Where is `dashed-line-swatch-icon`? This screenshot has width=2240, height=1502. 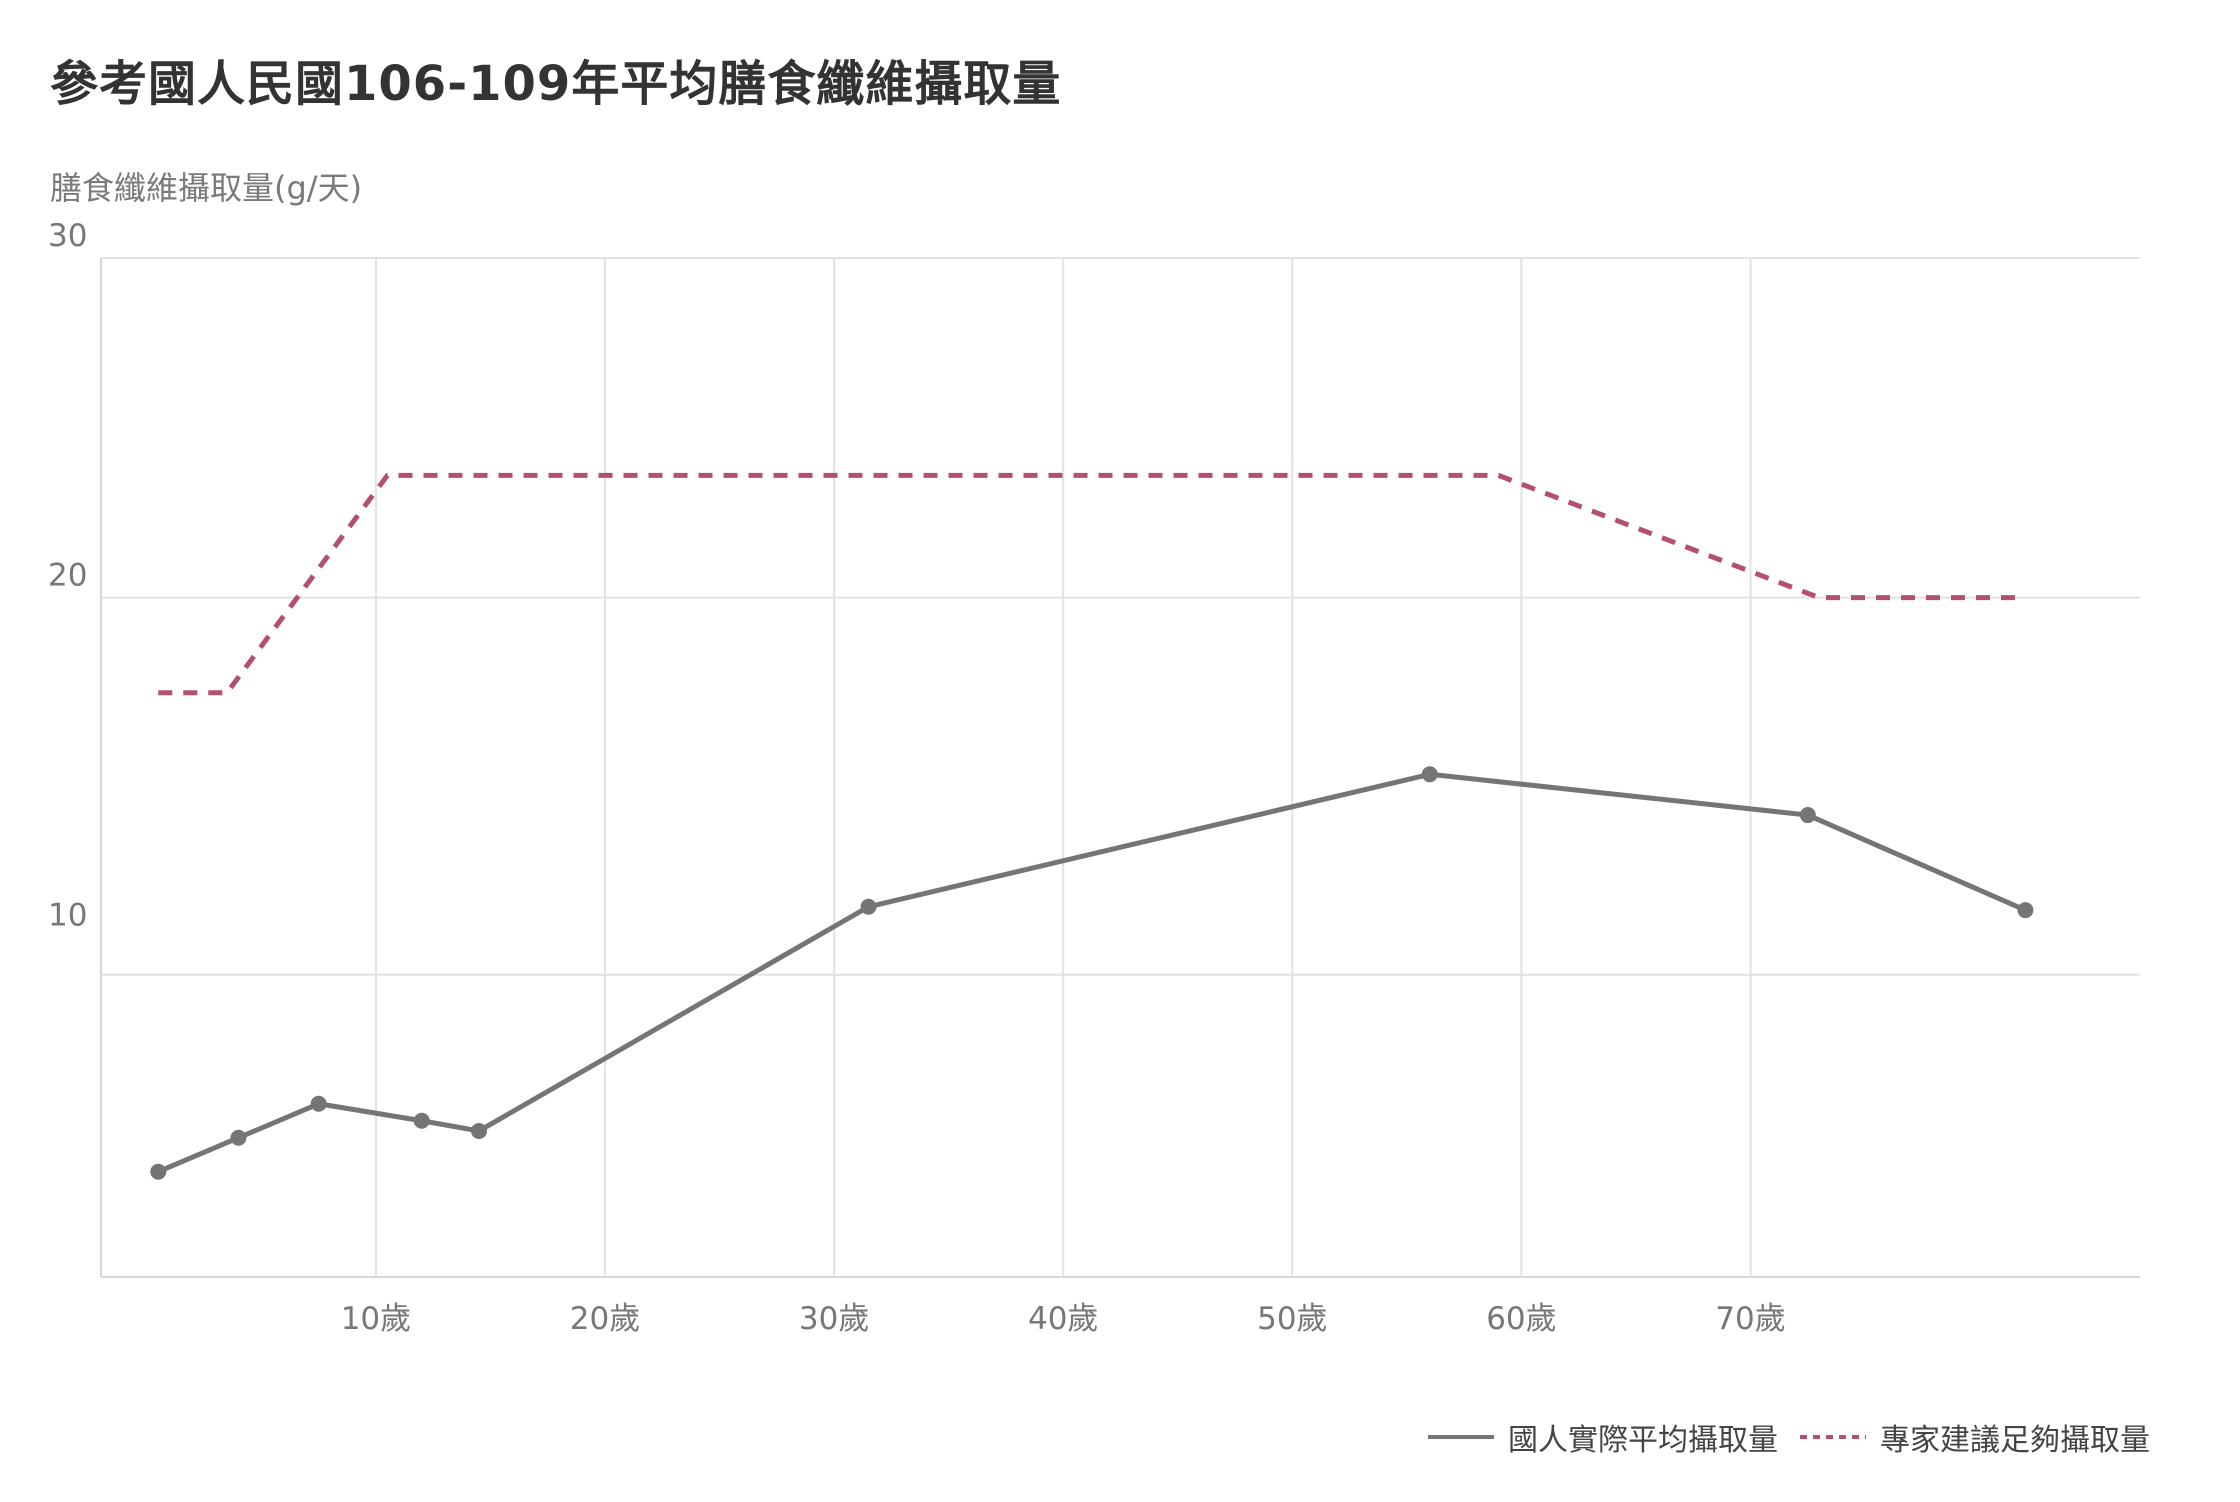 dashed-line-swatch-icon is located at coordinates (1833, 1437).